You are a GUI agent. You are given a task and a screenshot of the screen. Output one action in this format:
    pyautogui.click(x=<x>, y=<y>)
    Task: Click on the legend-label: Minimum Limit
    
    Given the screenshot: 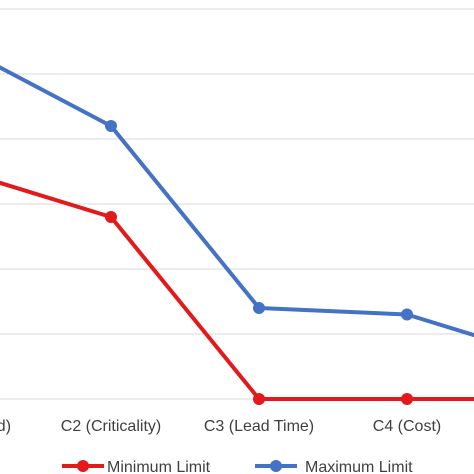 What is the action you would take?
    pyautogui.click(x=159, y=466)
    